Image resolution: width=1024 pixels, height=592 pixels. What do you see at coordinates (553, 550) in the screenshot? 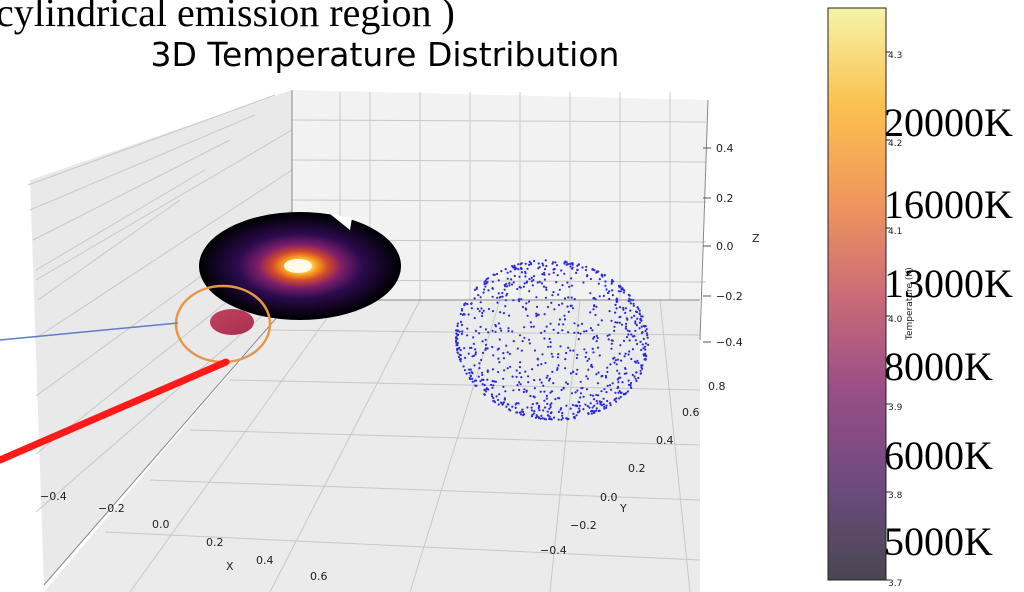
I see `y-tick-label: −0.4` at bounding box center [553, 550].